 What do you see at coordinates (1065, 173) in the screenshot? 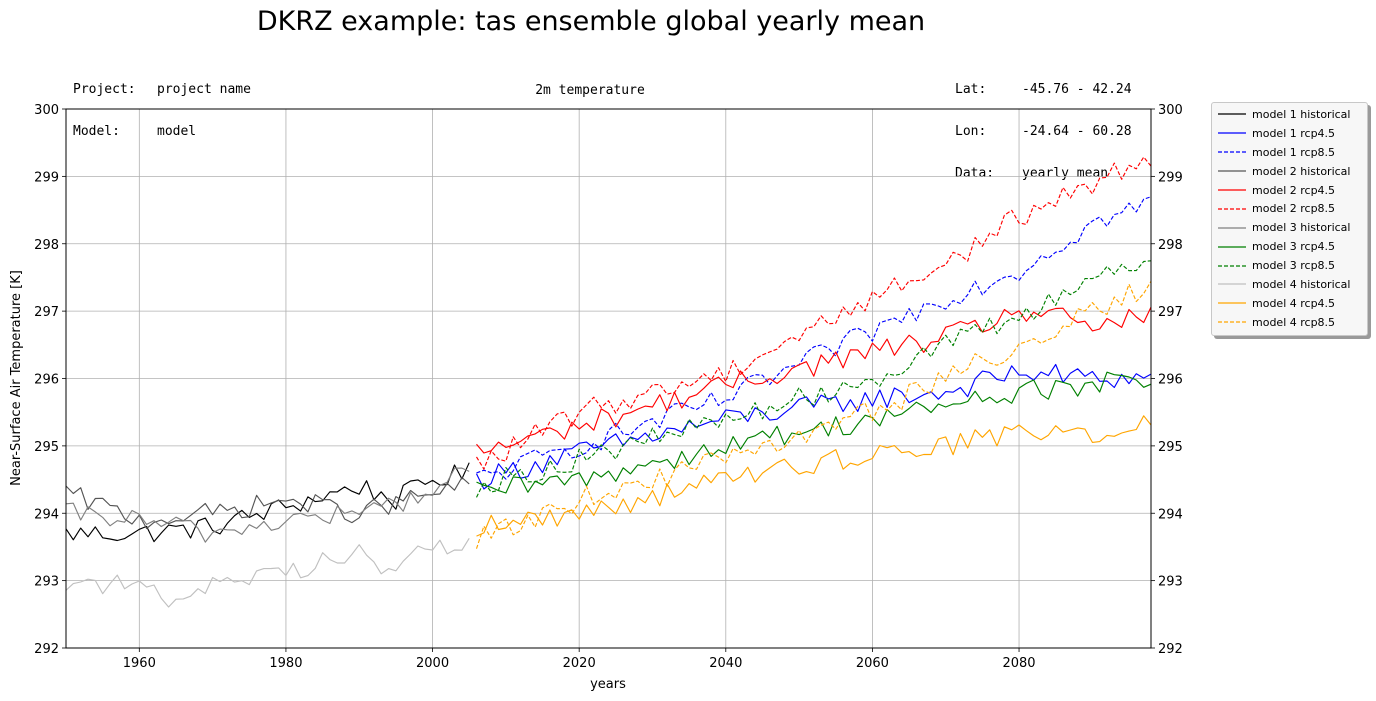
I see `header-data-value: yearly mean` at bounding box center [1065, 173].